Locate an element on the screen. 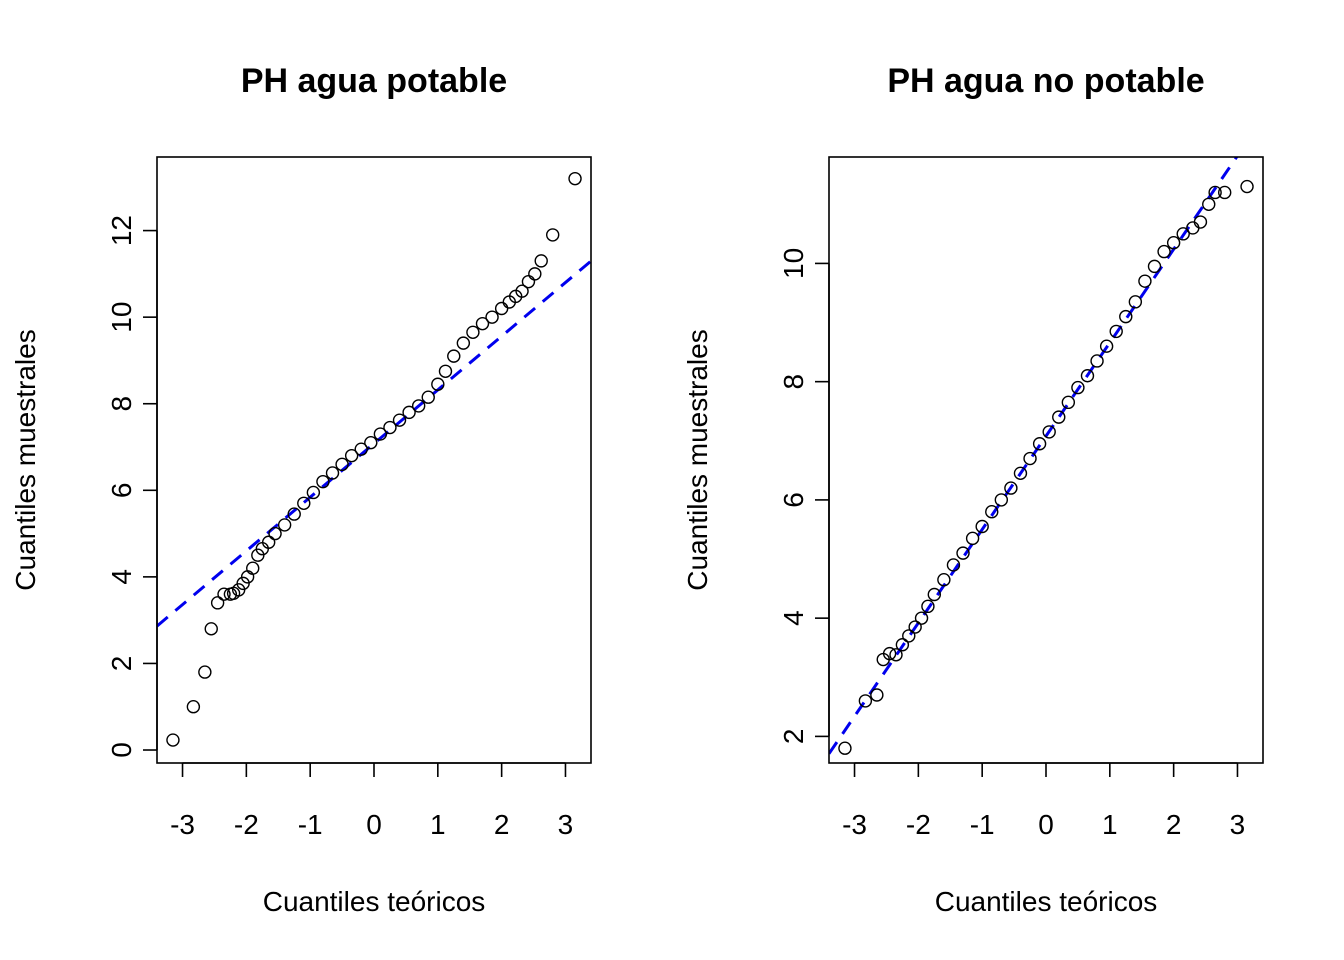 The image size is (1344, 960). chart-title: PH agua no potable is located at coordinates (1045, 81).